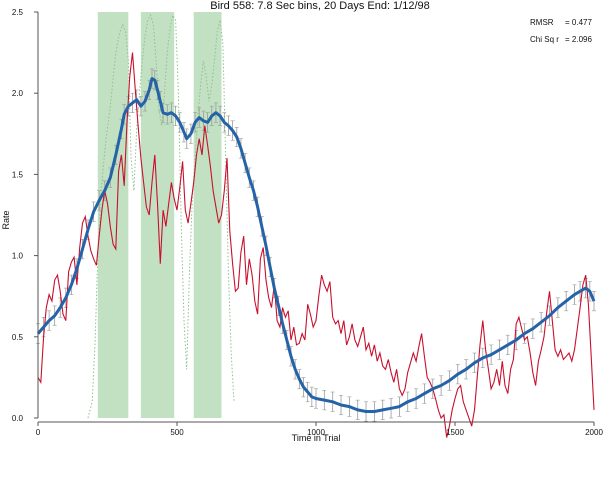  What do you see at coordinates (18, 93) in the screenshot?
I see `y-tick-label: 2.0` at bounding box center [18, 93].